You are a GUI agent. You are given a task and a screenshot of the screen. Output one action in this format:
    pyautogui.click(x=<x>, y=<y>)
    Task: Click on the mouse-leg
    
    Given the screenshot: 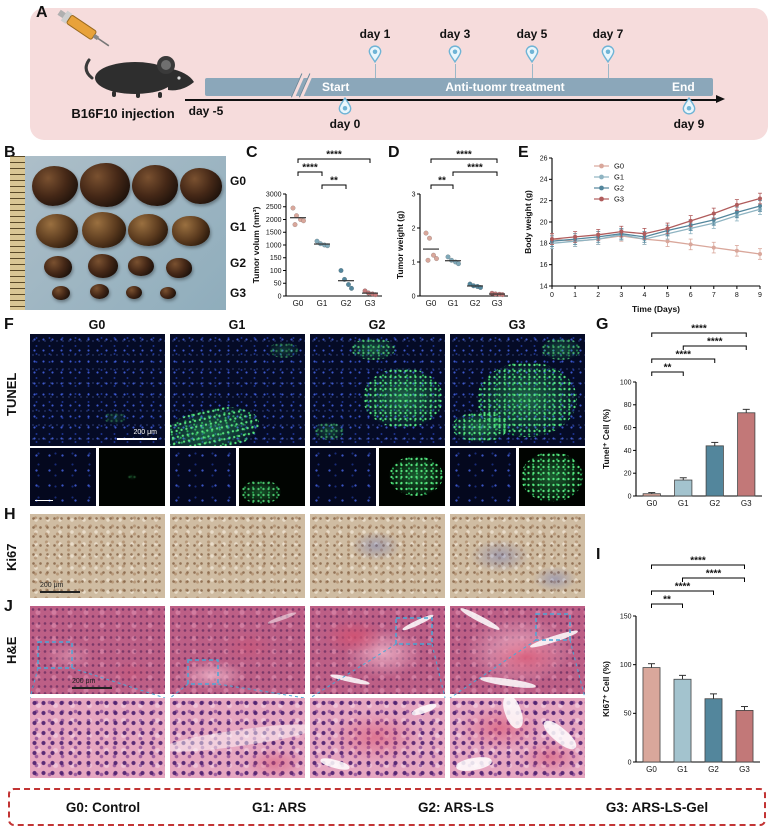 What is the action you would take?
    pyautogui.click(x=160, y=95)
    